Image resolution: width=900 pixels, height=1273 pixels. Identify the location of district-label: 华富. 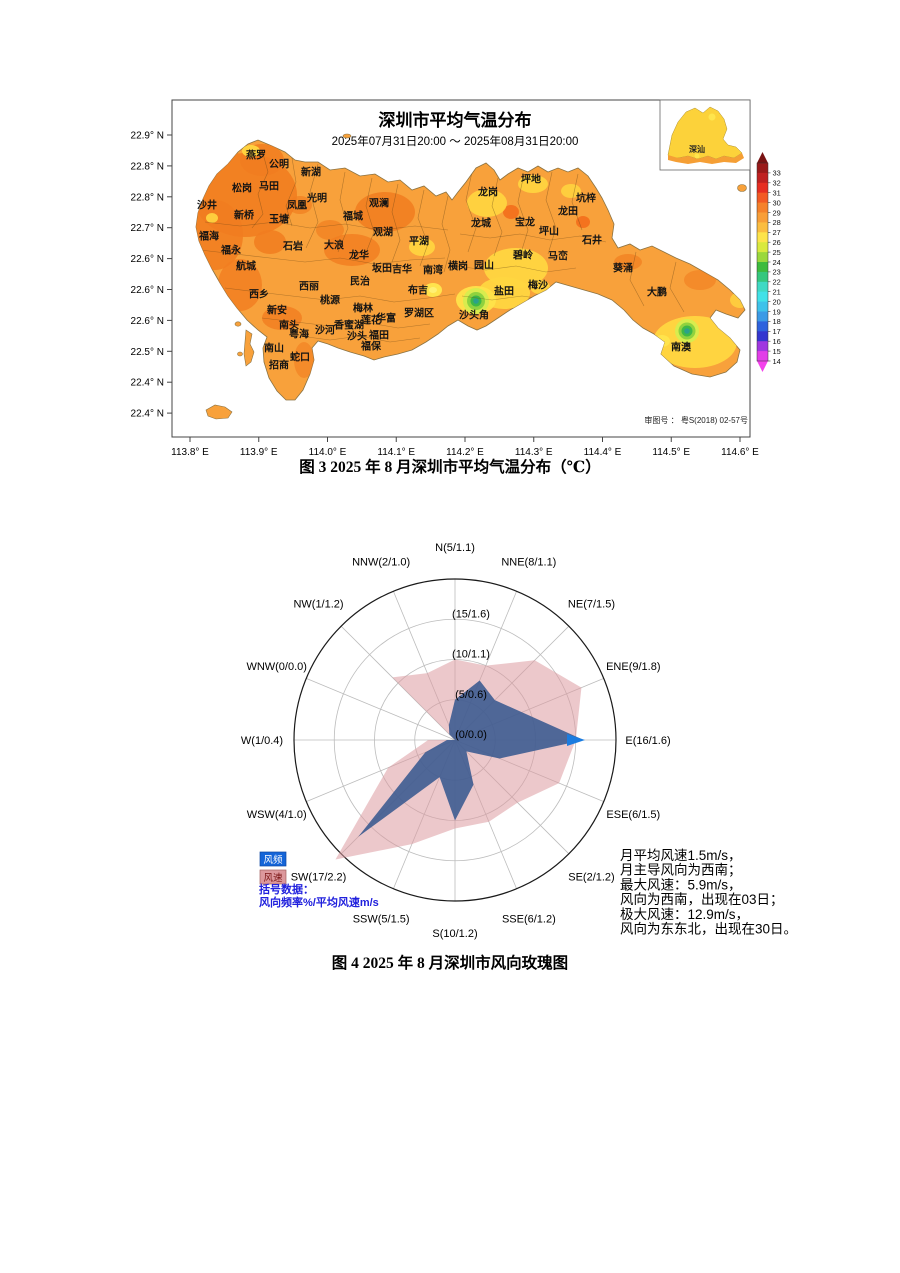
(386, 318).